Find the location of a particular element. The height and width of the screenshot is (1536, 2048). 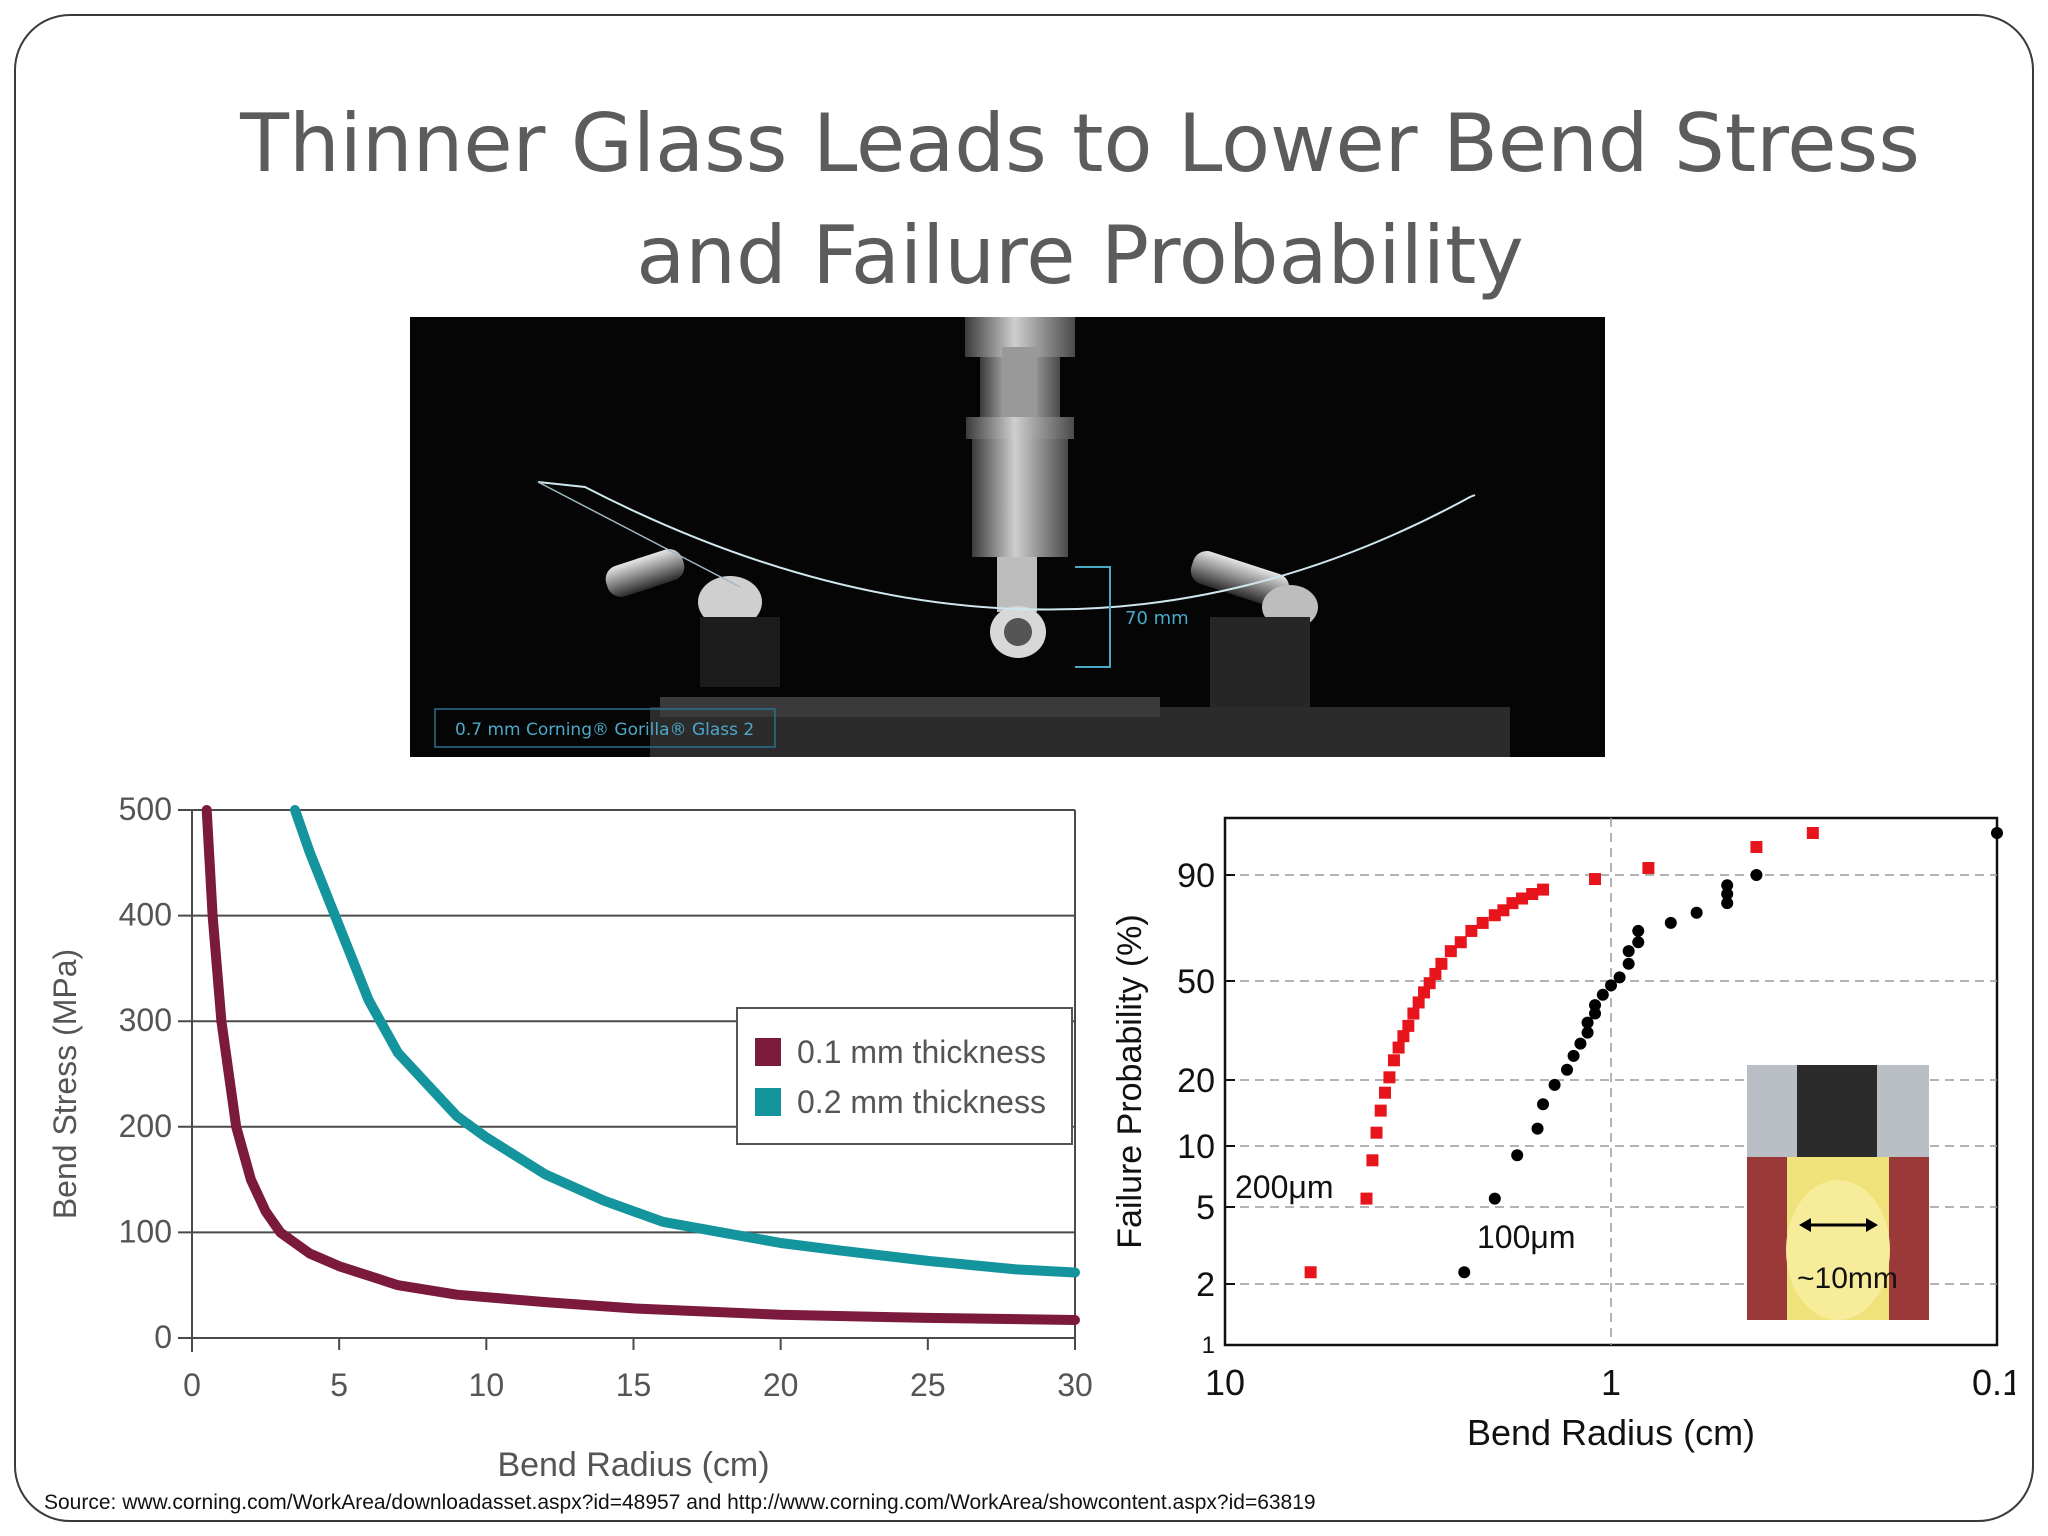

x-tick-label: 15 is located at coordinates (634, 1385).